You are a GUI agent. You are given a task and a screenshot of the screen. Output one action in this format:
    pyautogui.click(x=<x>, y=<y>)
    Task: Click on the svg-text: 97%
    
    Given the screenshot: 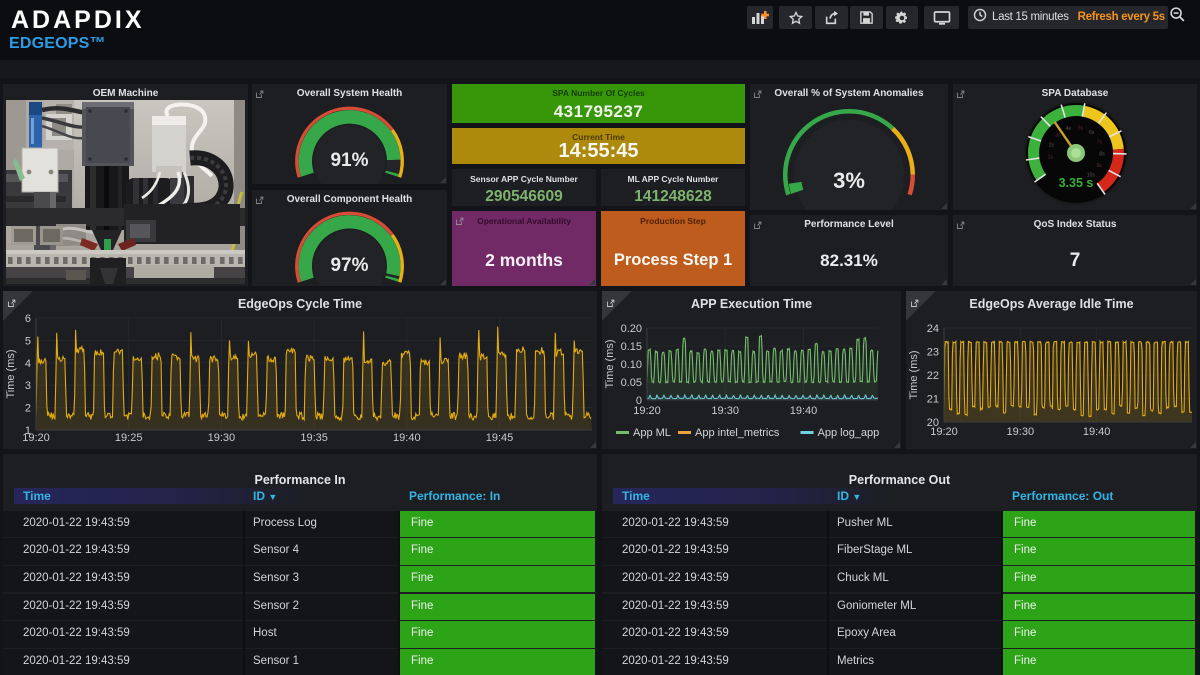 What is the action you would take?
    pyautogui.click(x=349, y=265)
    